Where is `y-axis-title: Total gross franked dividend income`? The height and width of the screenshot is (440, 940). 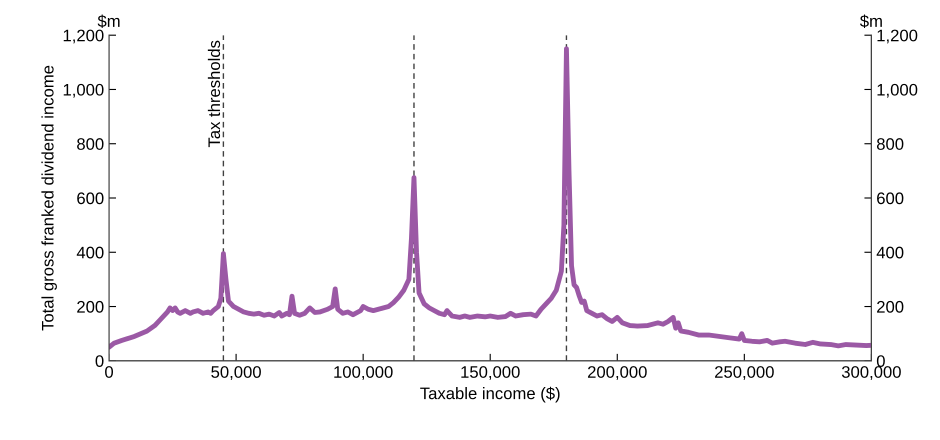 y-axis-title: Total gross franked dividend income is located at coordinates (49, 198).